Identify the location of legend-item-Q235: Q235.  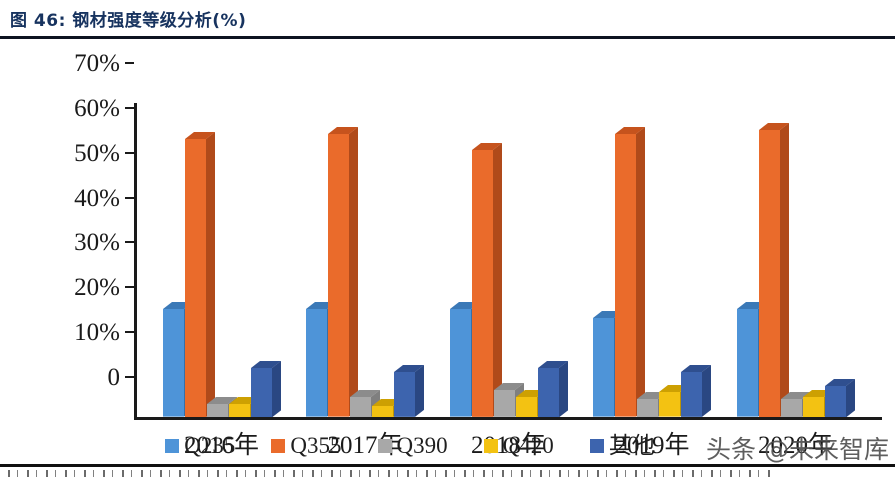
(200, 445).